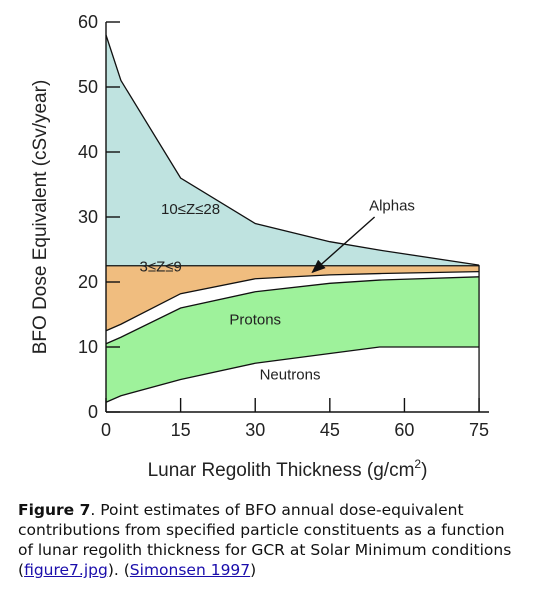 The height and width of the screenshot is (593, 540). I want to click on x-tick-label-15: 15, so click(181, 430).